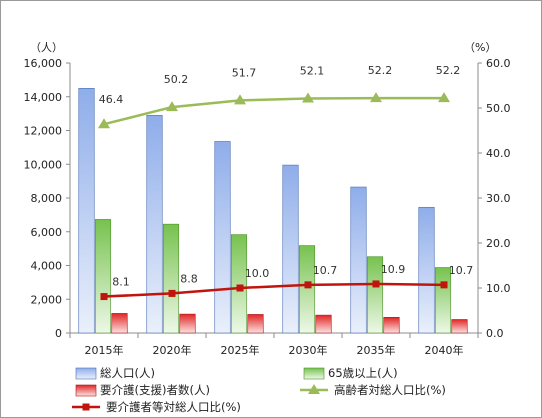 The height and width of the screenshot is (418, 542). I want to click on legend-triangle-marker, so click(314, 389).